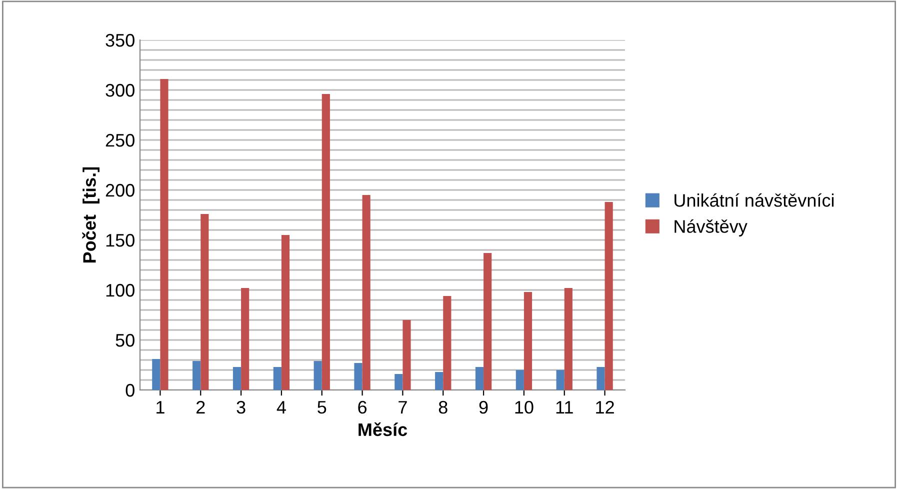 Image resolution: width=898 pixels, height=489 pixels. What do you see at coordinates (362, 407) in the screenshot?
I see `x-tick-label: 6` at bounding box center [362, 407].